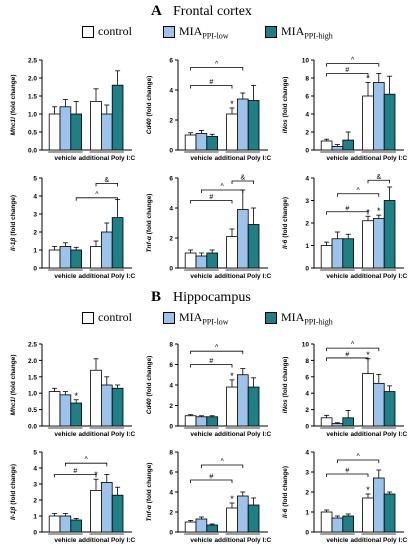 Image resolution: width=413 pixels, height=550 pixels. Describe the element at coordinates (271, 318) in the screenshot. I see `legend-swatch-mia-high` at that location.